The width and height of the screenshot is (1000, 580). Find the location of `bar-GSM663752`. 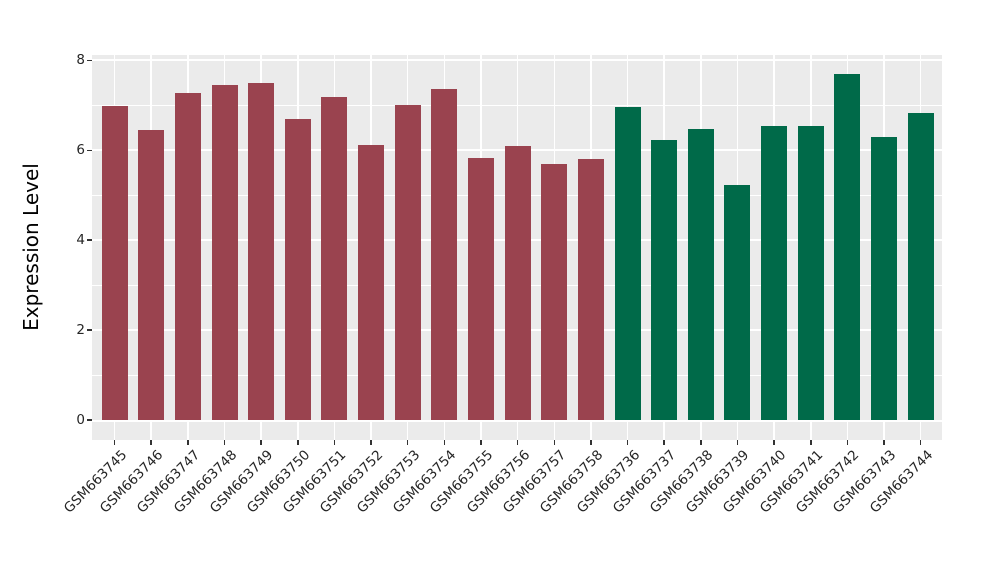

bar-GSM663752 is located at coordinates (371, 282).